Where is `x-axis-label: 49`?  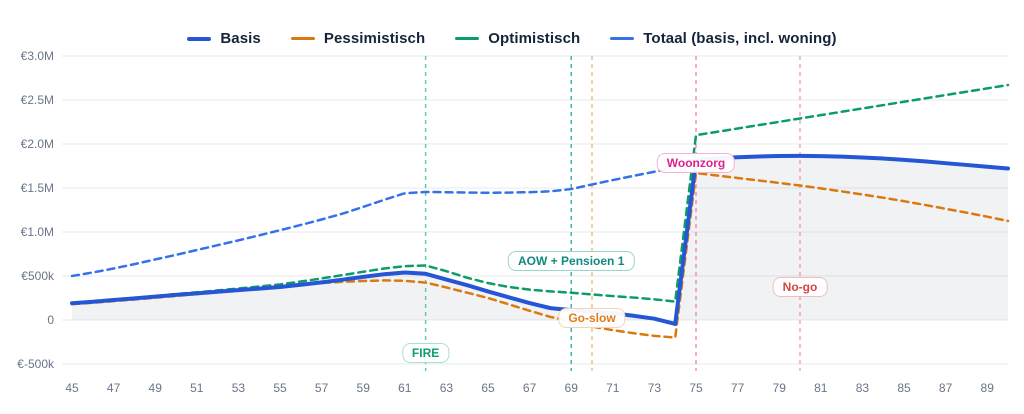 x-axis-label: 49 is located at coordinates (156, 388).